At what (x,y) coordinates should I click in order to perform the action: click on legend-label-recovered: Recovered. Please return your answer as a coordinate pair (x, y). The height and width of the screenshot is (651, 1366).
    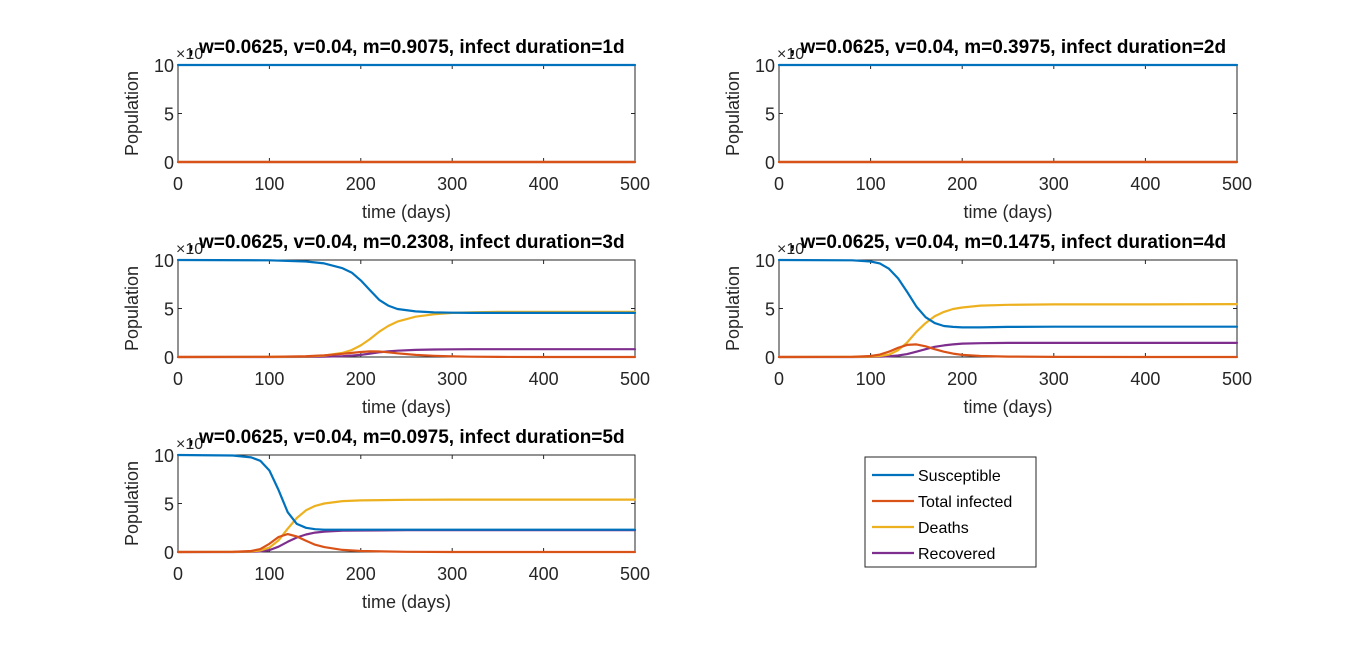
    Looking at the image, I should click on (956, 554).